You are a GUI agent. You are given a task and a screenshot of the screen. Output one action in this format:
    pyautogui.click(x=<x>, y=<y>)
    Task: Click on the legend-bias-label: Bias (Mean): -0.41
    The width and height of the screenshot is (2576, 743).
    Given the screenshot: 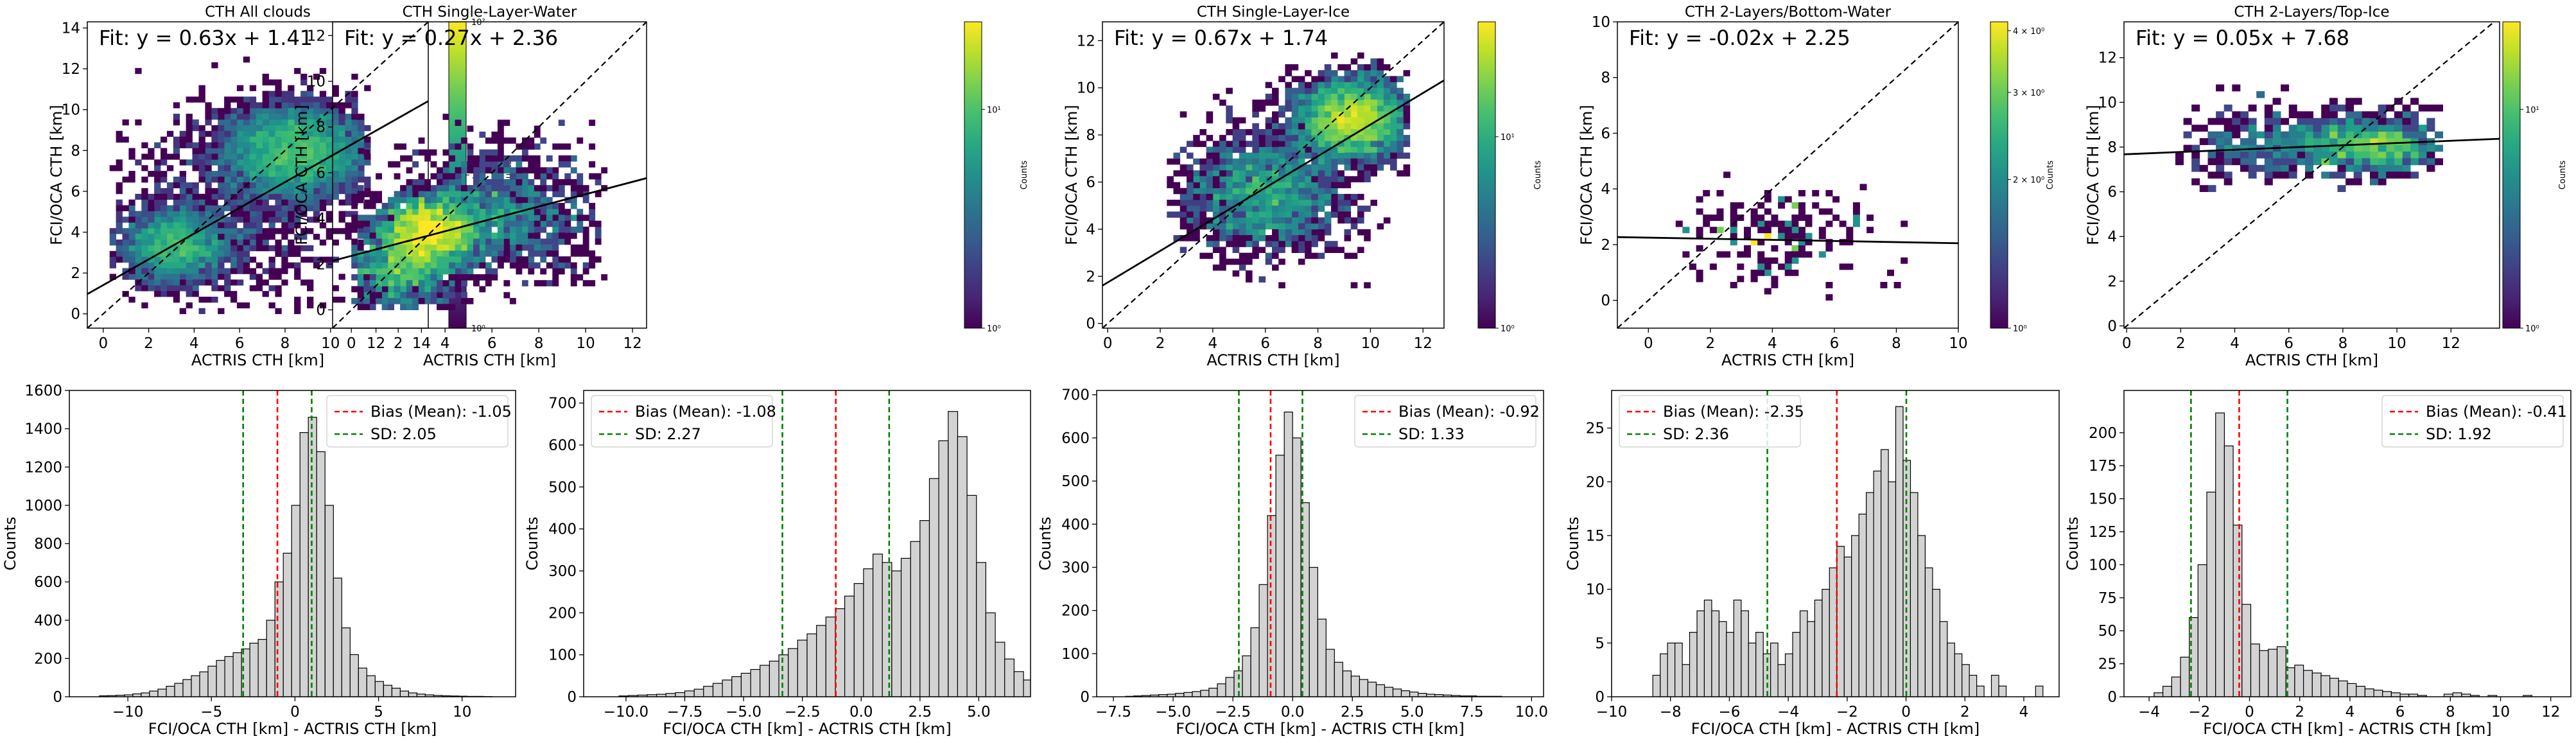 What is the action you would take?
    pyautogui.click(x=2496, y=412)
    